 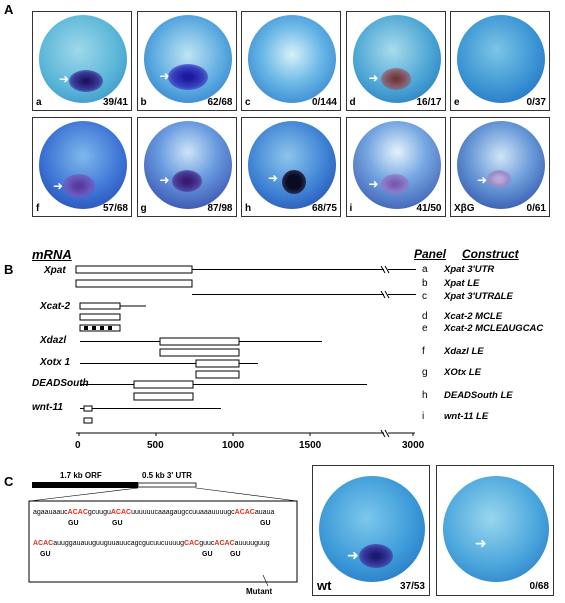 I want to click on embryo-panel-mut: ➜ mut 0/68, so click(x=495, y=530).